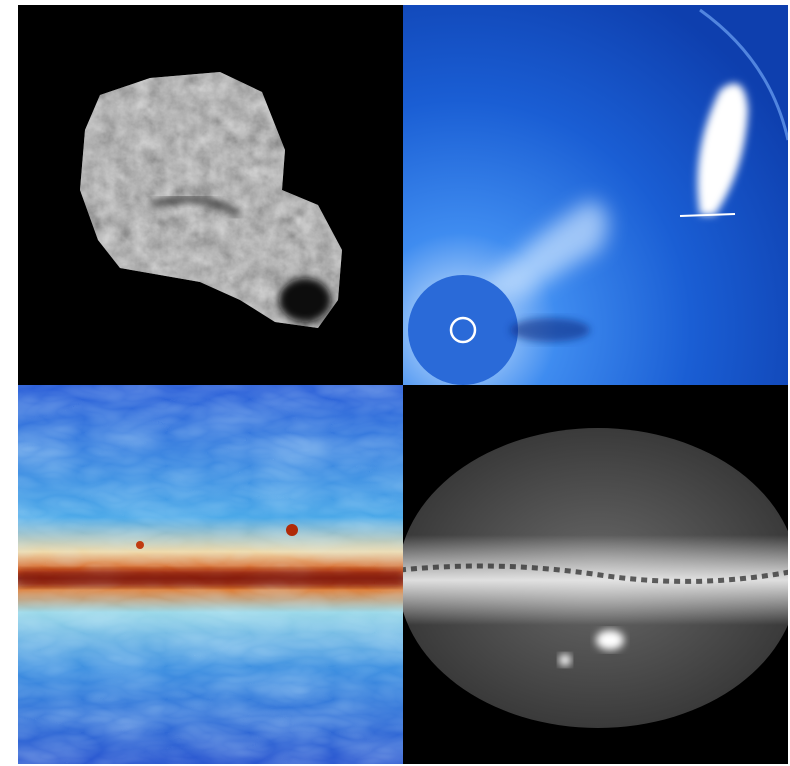  What do you see at coordinates (722, 149) in the screenshot?
I see `comet-tail` at bounding box center [722, 149].